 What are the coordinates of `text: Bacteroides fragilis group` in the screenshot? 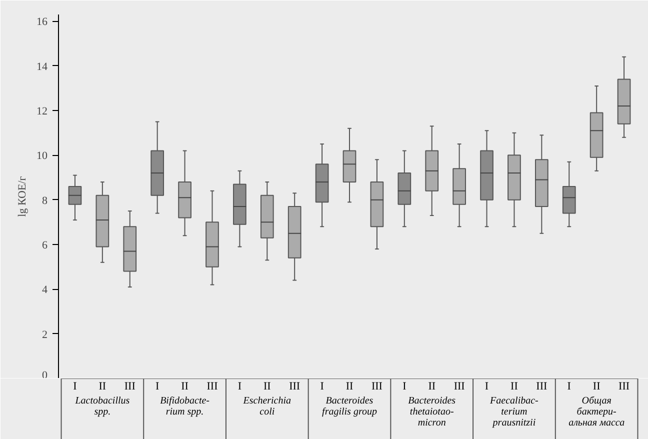 It's located at (349, 407).